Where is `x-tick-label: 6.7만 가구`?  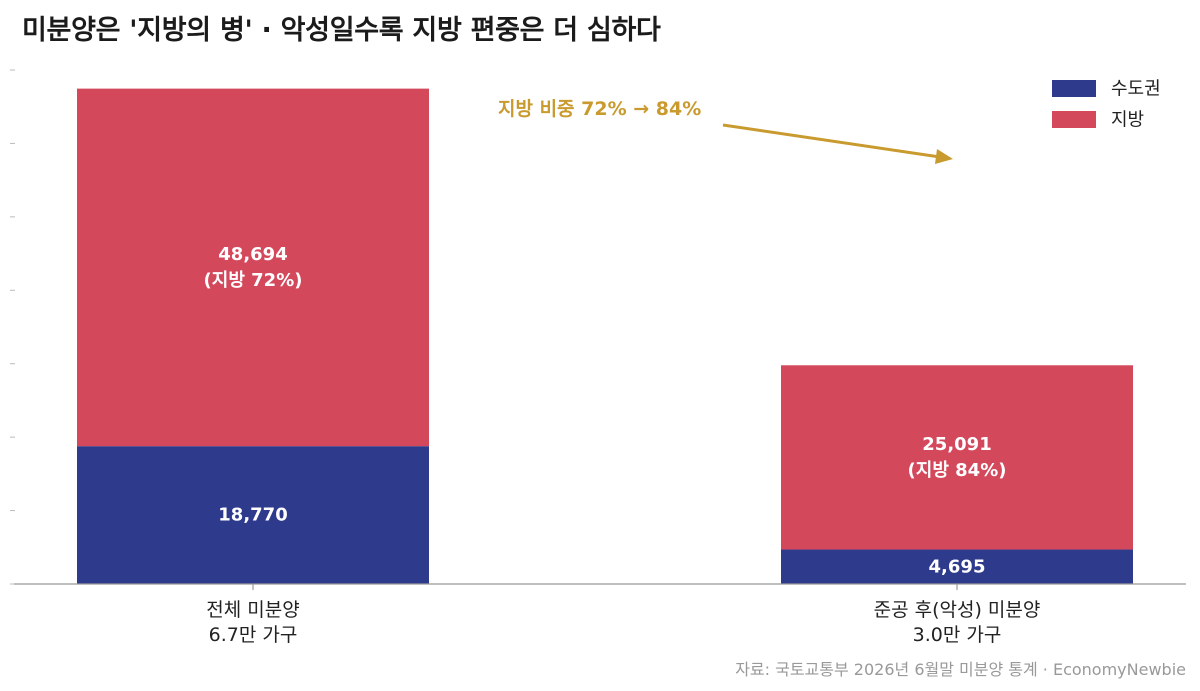 x-tick-label: 6.7만 가구 is located at coordinates (253, 635).